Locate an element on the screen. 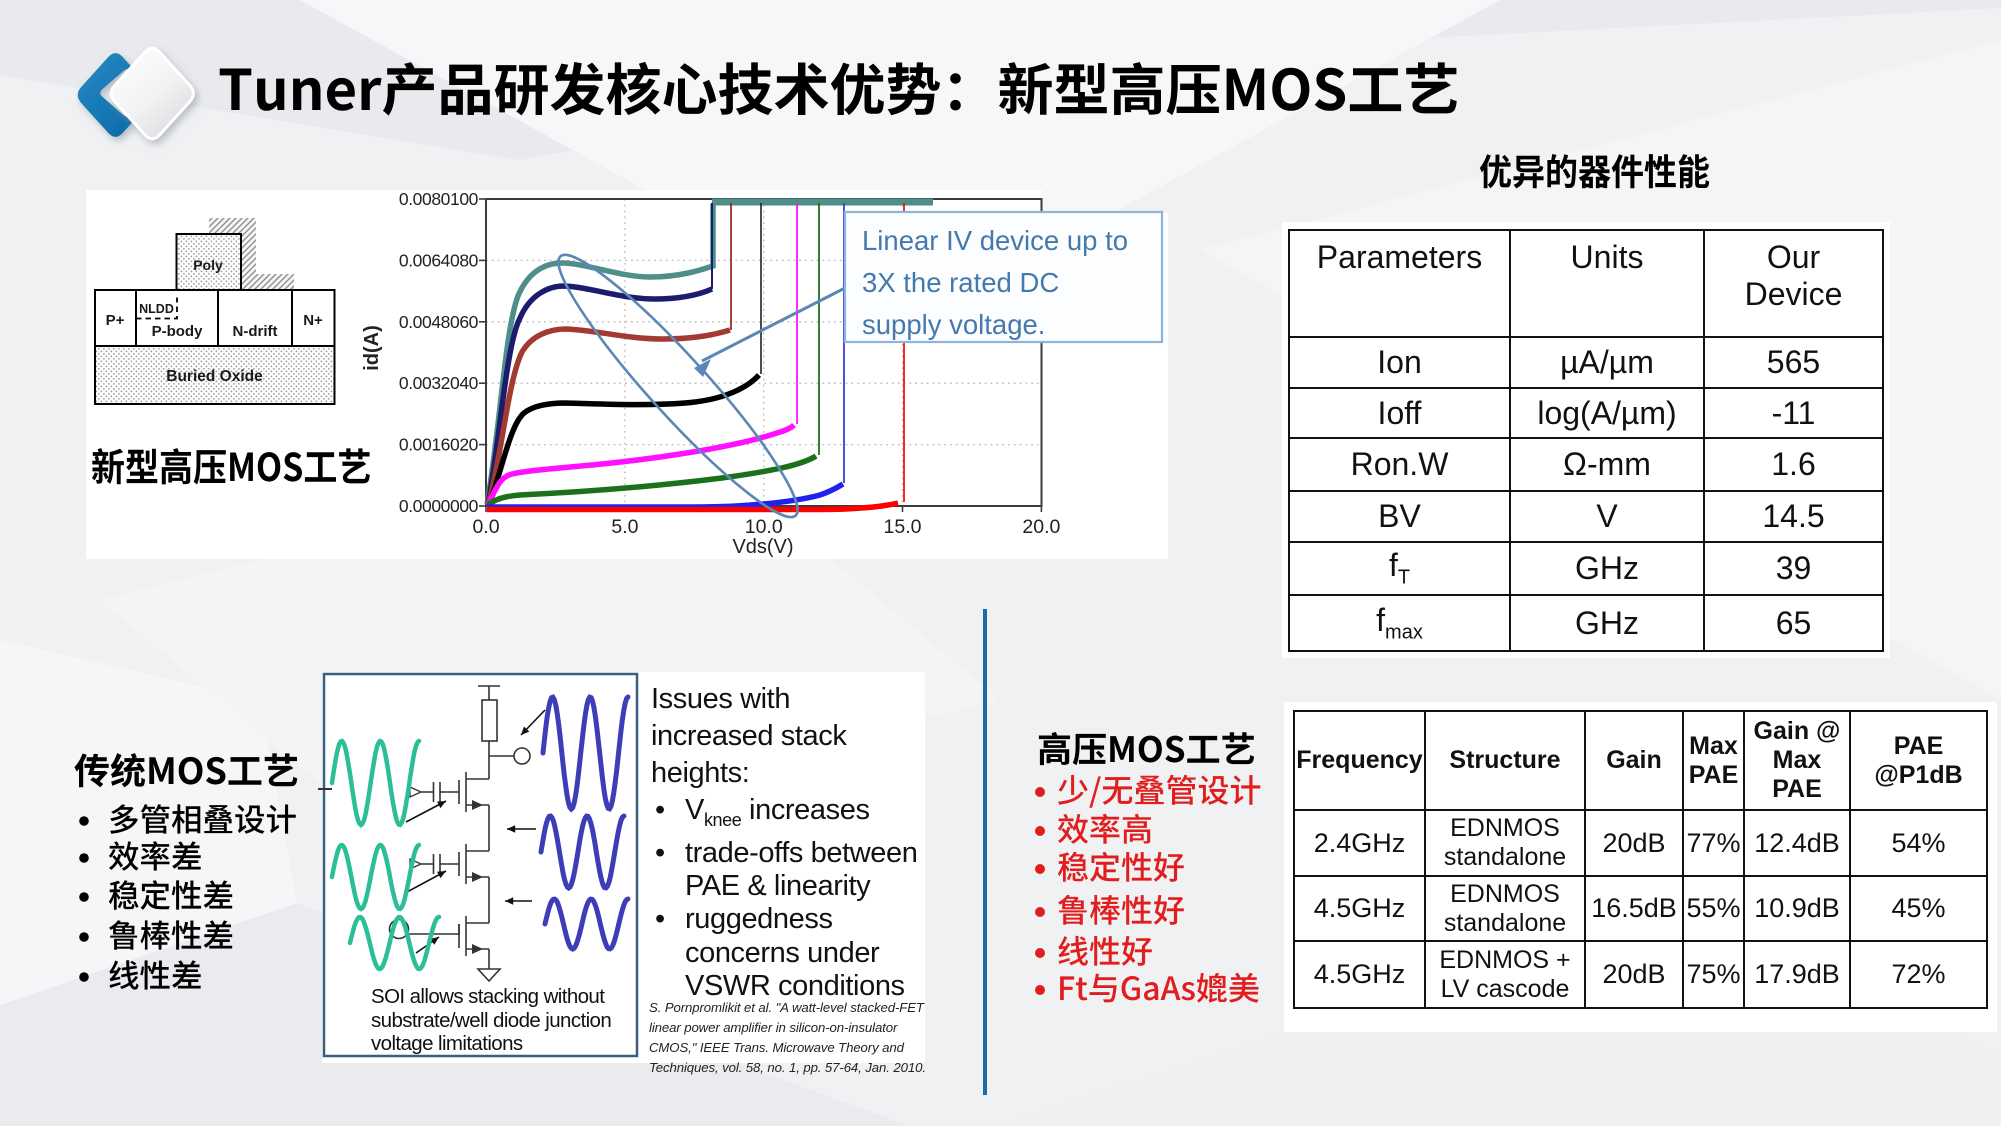 This screenshot has width=2001, height=1126. svg-text: 0.0080100 is located at coordinates (439, 199).